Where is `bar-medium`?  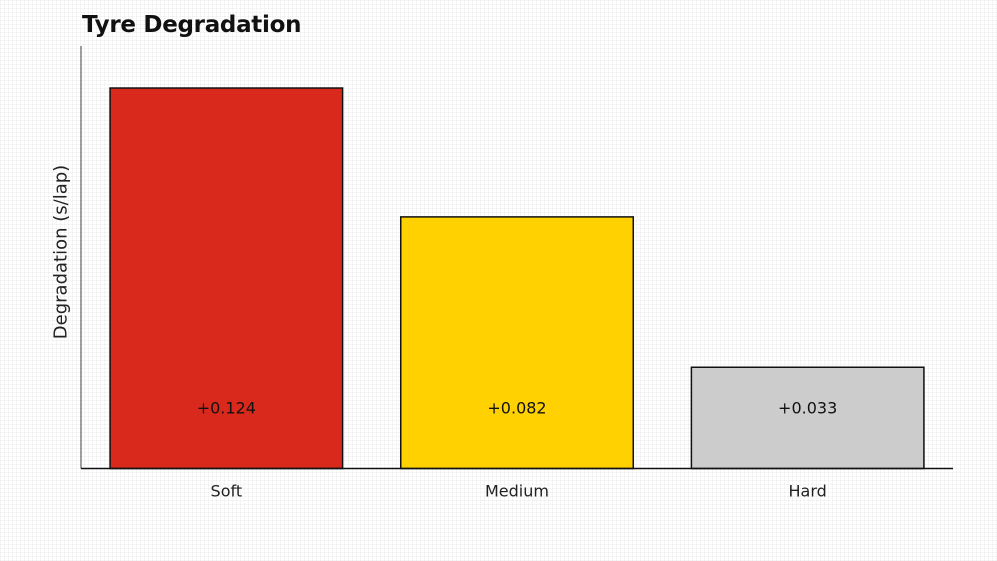
bar-medium is located at coordinates (517, 343).